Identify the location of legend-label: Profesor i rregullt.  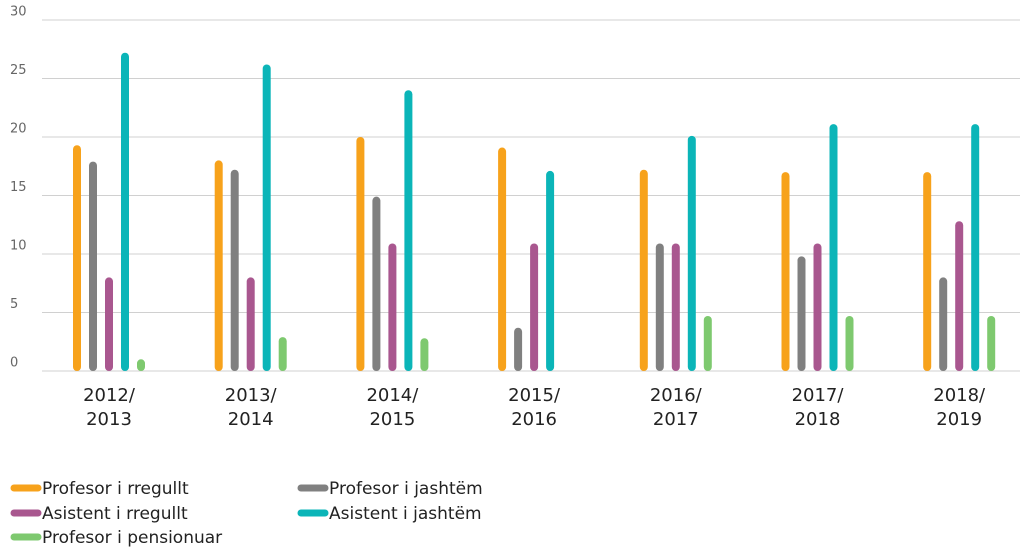
(115, 489).